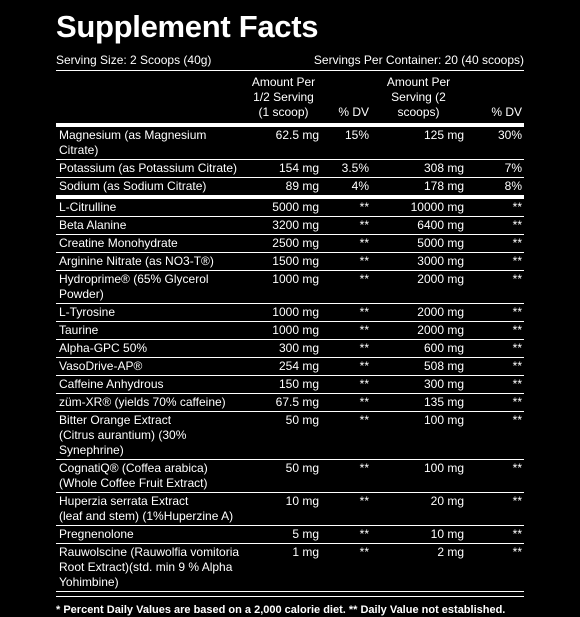 This screenshot has width=580, height=617. I want to click on amount: 178 mg, so click(443, 186).